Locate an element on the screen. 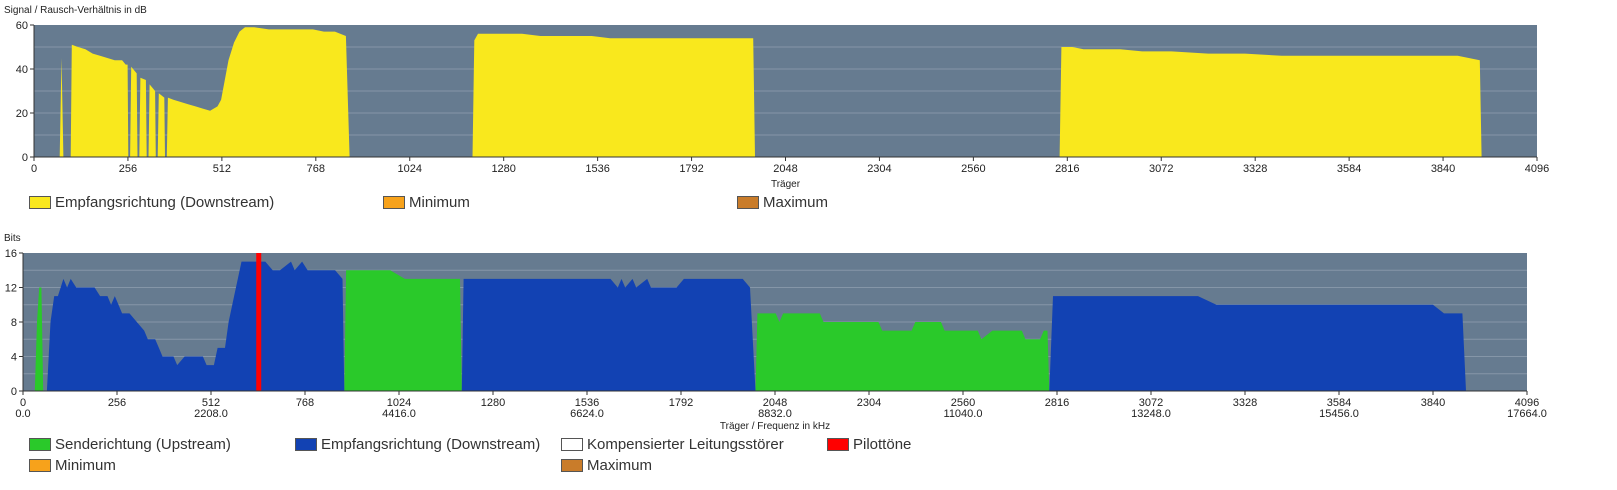 The width and height of the screenshot is (1617, 490). x-axis-title: Träger / Frequenz in kHz is located at coordinates (775, 426).